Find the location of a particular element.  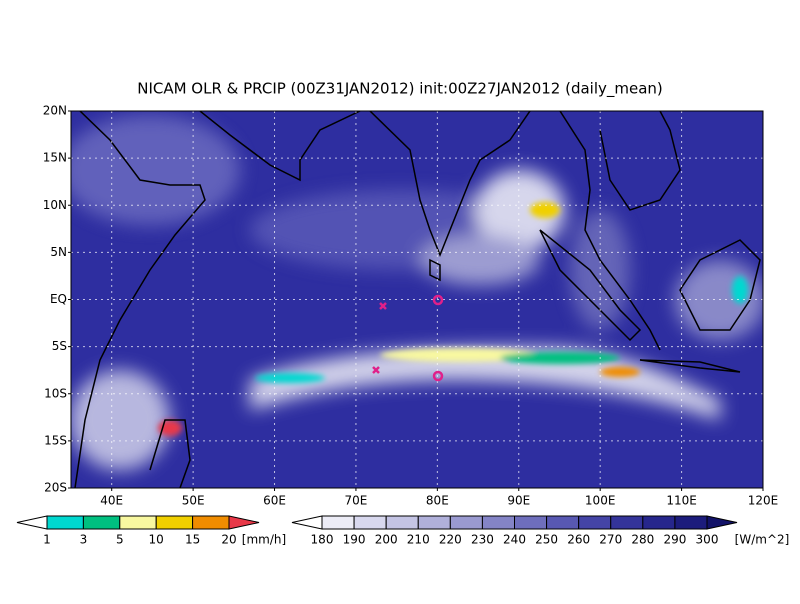

legend-label: 200 is located at coordinates (386, 540).